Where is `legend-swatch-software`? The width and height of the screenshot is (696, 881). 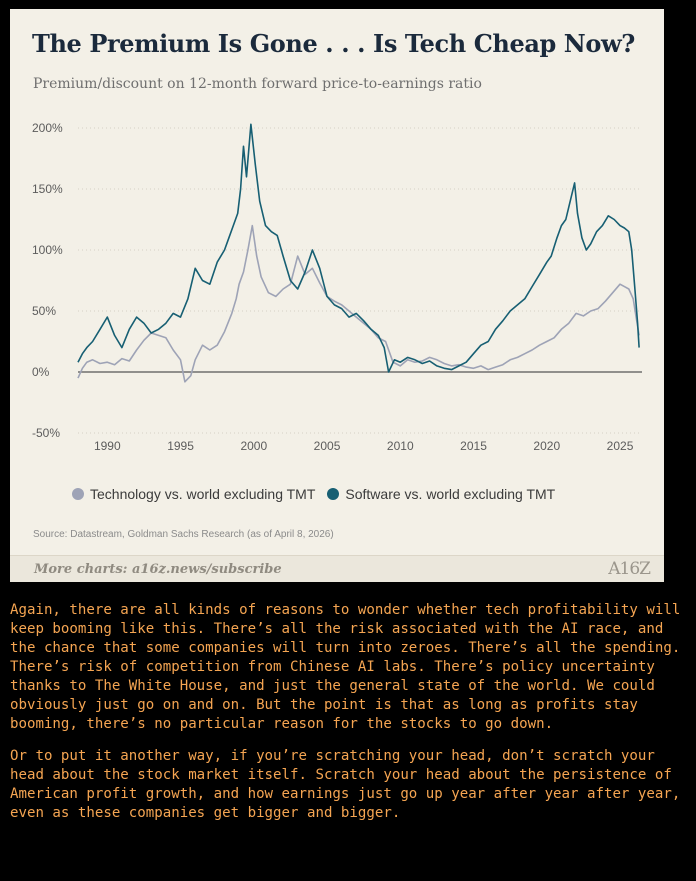 legend-swatch-software is located at coordinates (333, 494).